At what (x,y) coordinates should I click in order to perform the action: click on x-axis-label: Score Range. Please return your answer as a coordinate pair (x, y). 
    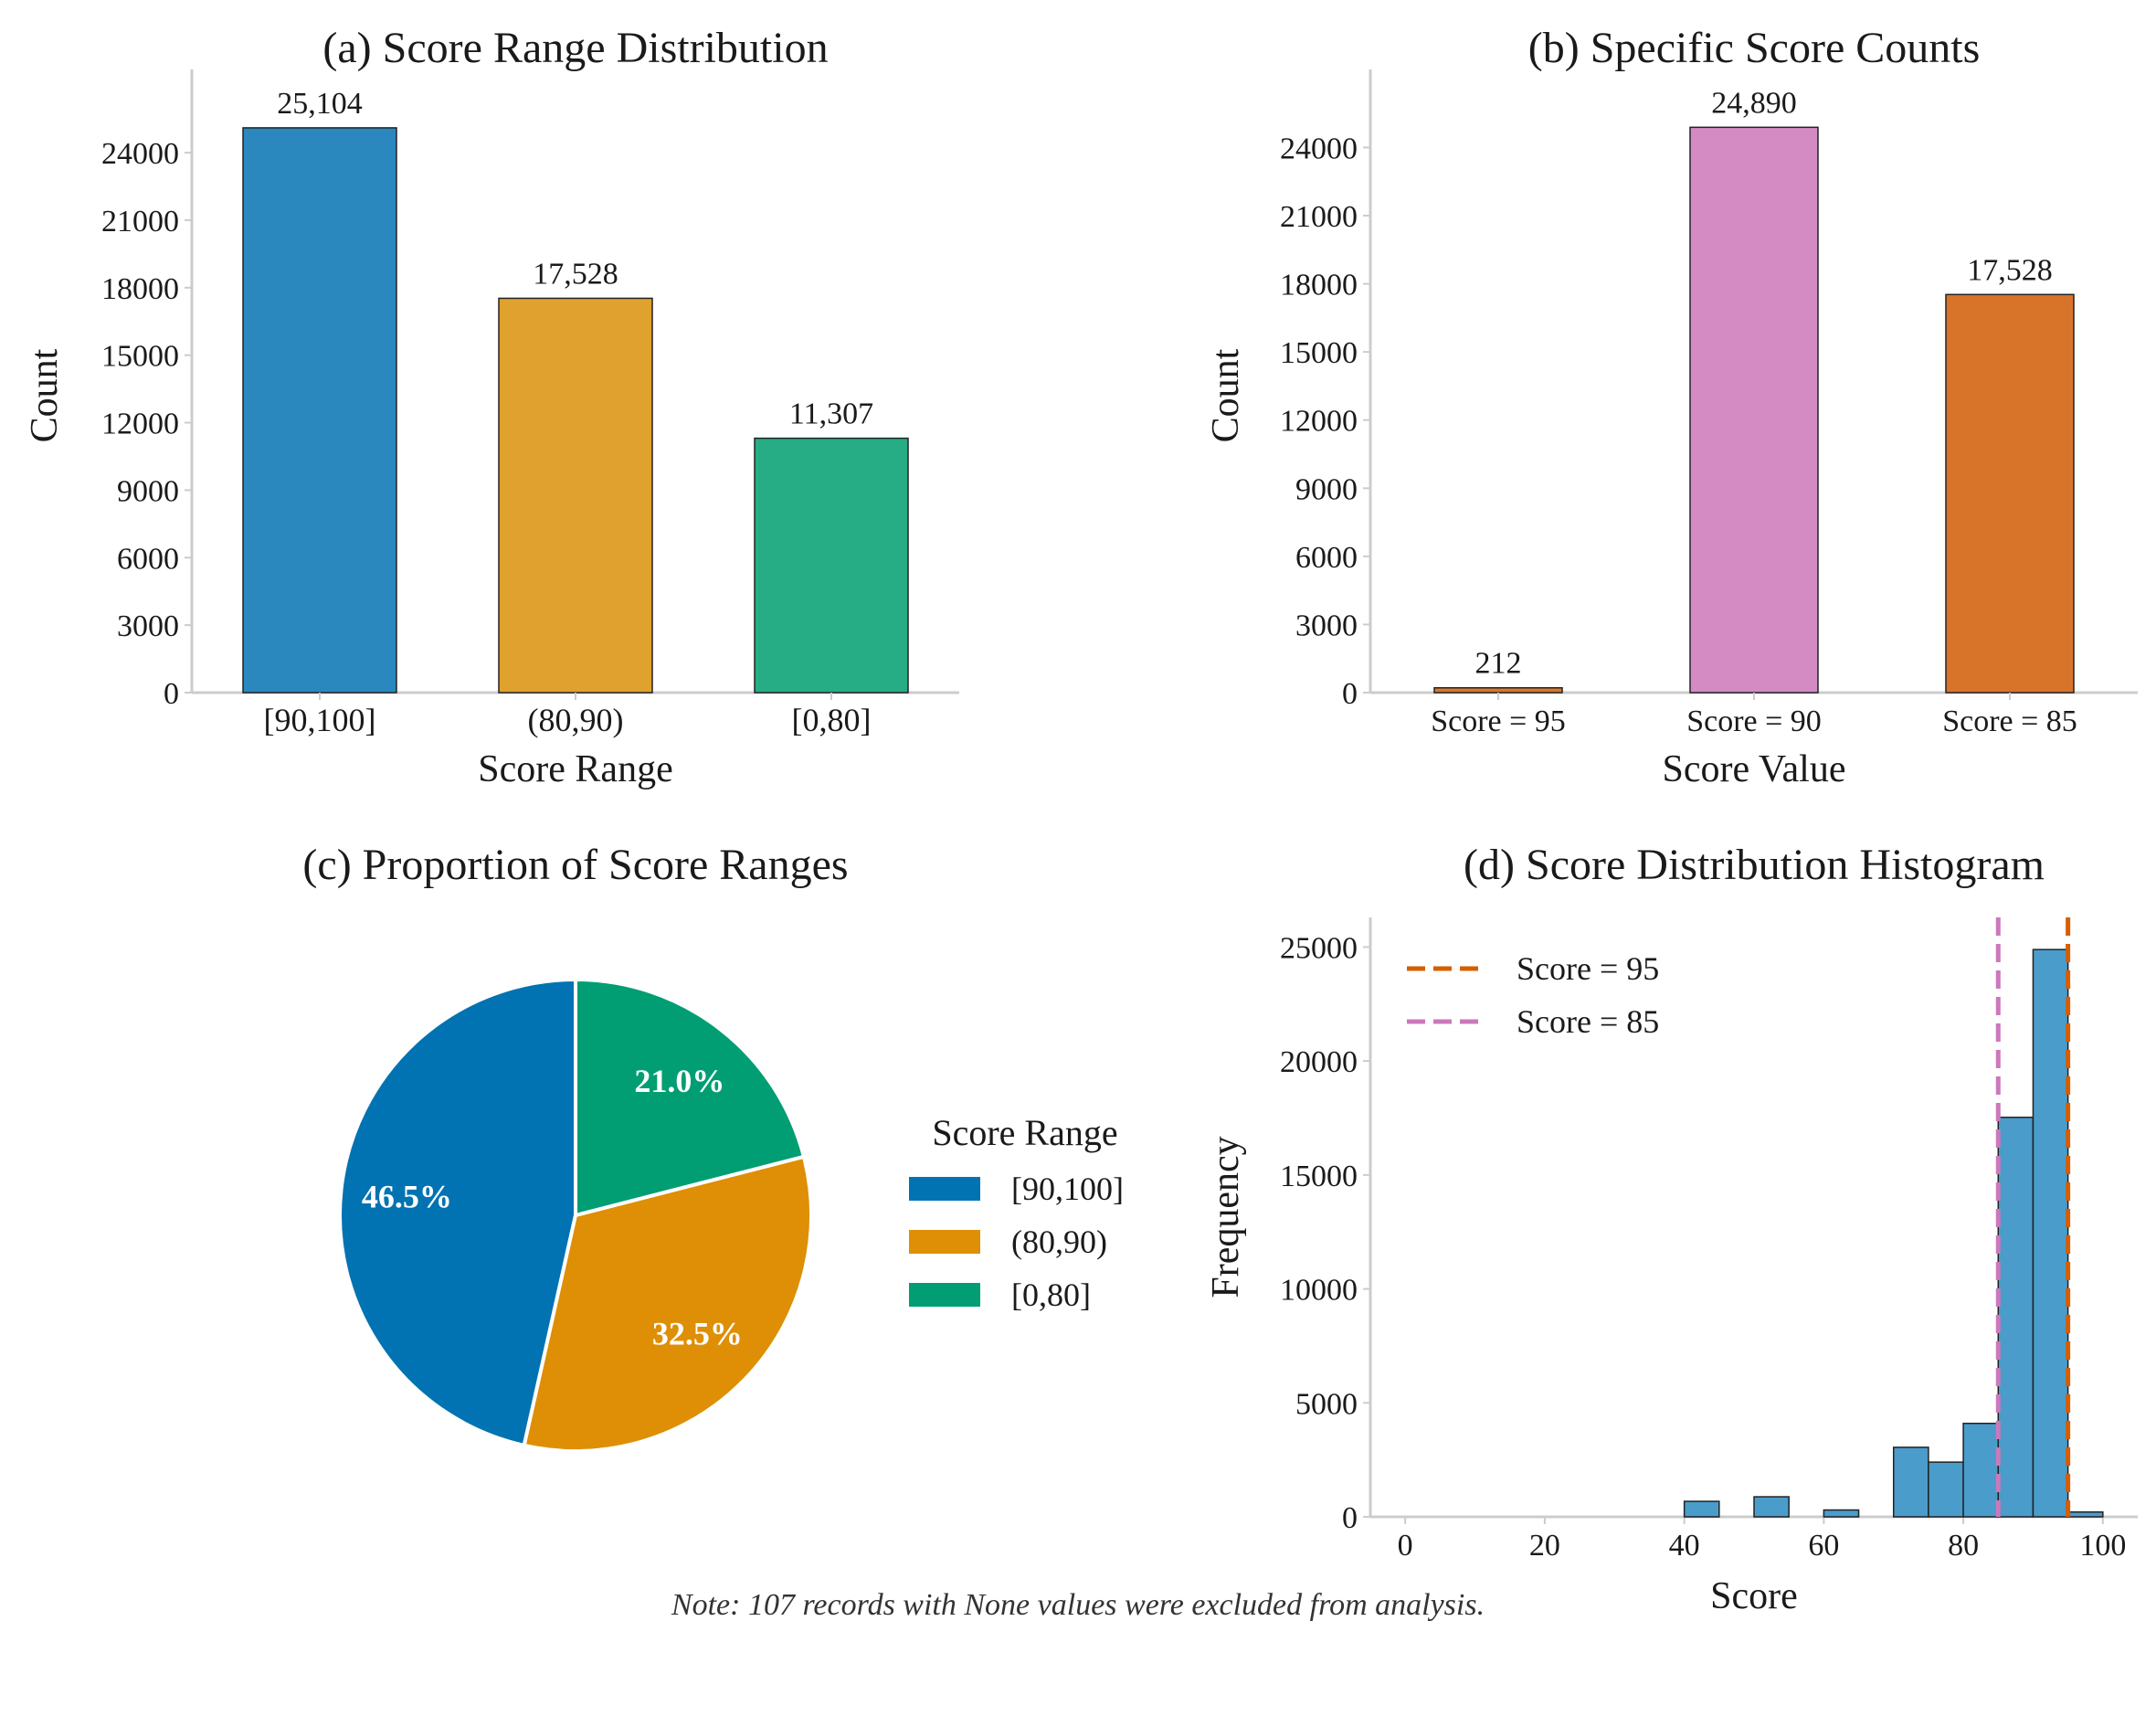
    Looking at the image, I should click on (575, 769).